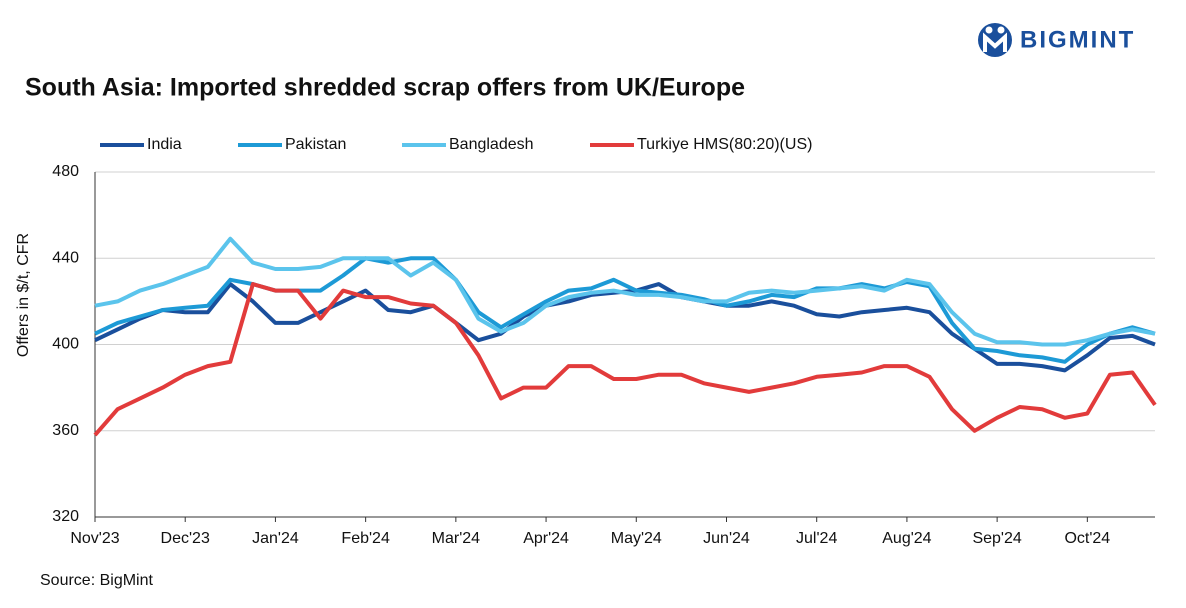 The height and width of the screenshot is (608, 1186). What do you see at coordinates (185, 538) in the screenshot?
I see `x-tick-label: Dec'23` at bounding box center [185, 538].